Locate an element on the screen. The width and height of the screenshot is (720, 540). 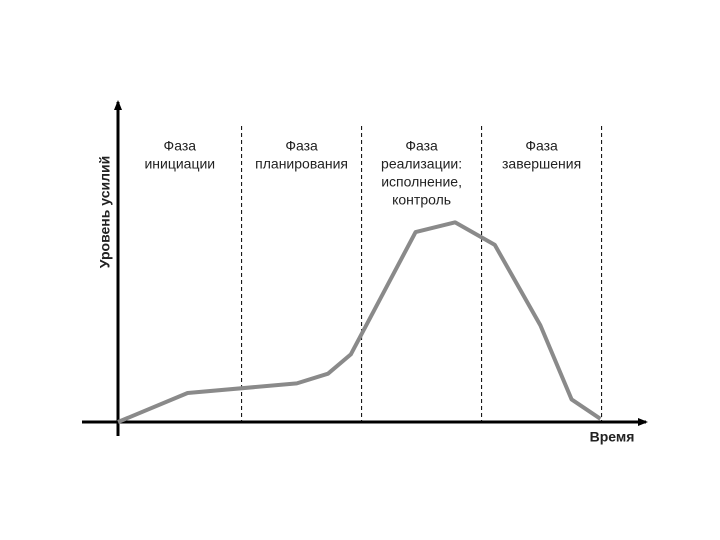
x-axis-title: Время is located at coordinates (612, 437).